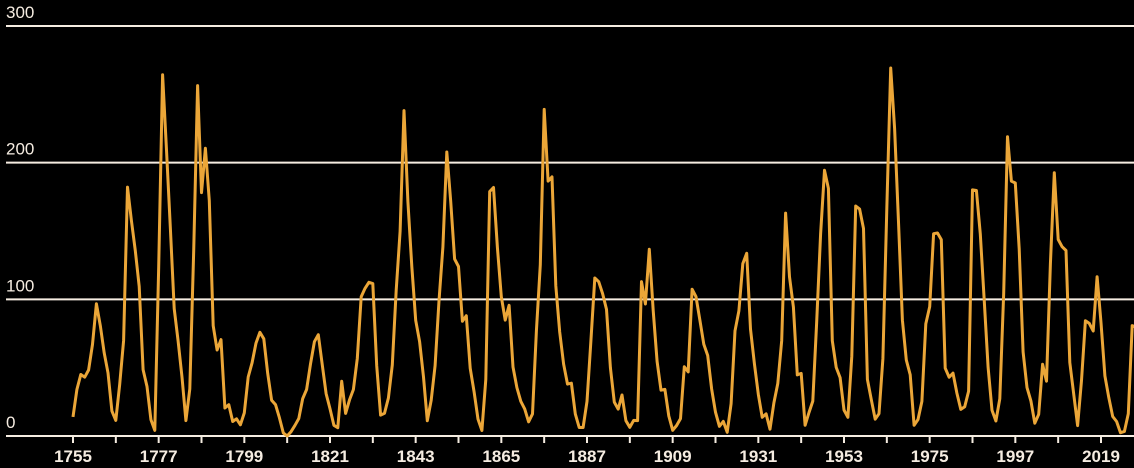 This screenshot has height=468, width=1134. Describe the element at coordinates (159, 456) in the screenshot. I see `x-tick-label: 1777` at that location.